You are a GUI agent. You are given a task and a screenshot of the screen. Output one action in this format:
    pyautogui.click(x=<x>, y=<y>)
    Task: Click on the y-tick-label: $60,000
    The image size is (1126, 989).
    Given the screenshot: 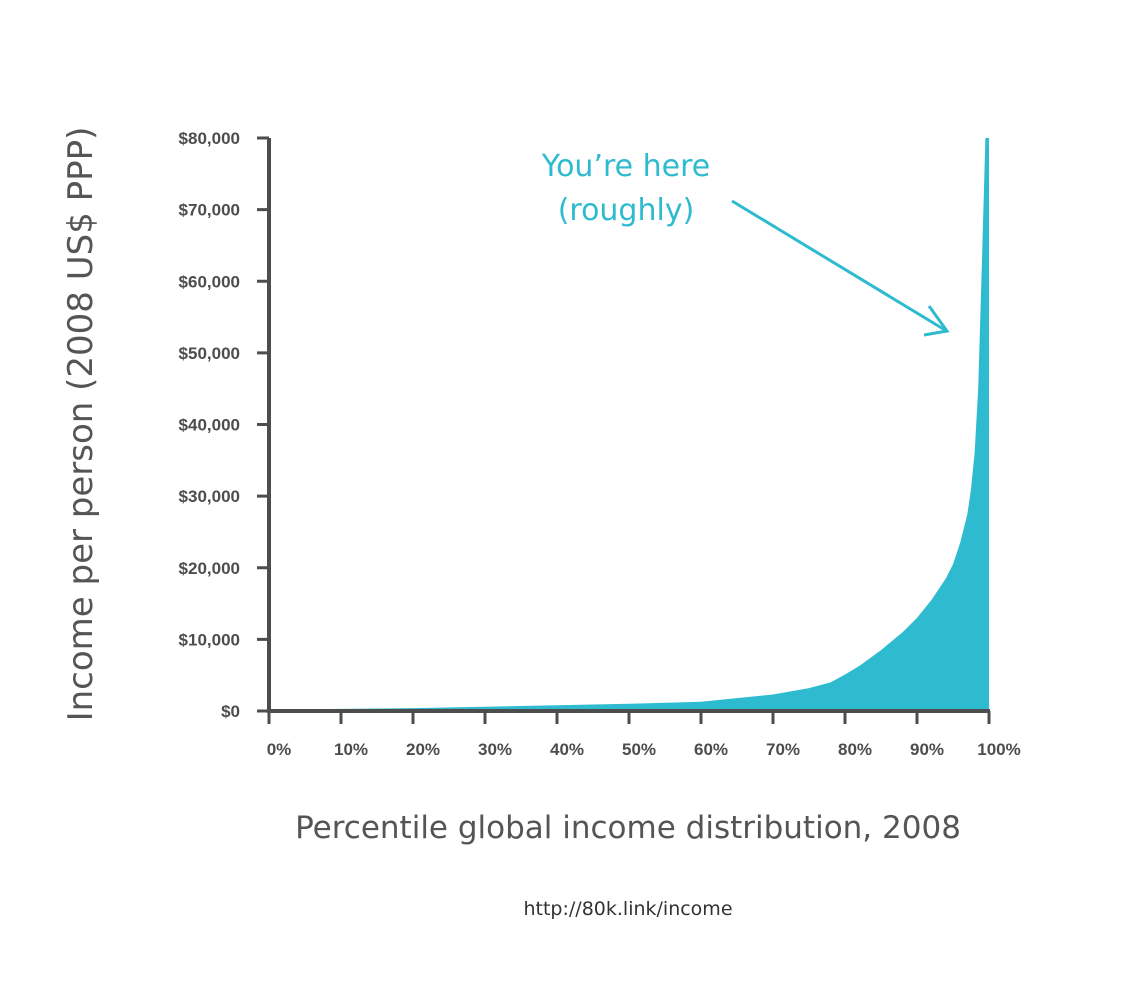 What is the action you would take?
    pyautogui.click(x=209, y=281)
    